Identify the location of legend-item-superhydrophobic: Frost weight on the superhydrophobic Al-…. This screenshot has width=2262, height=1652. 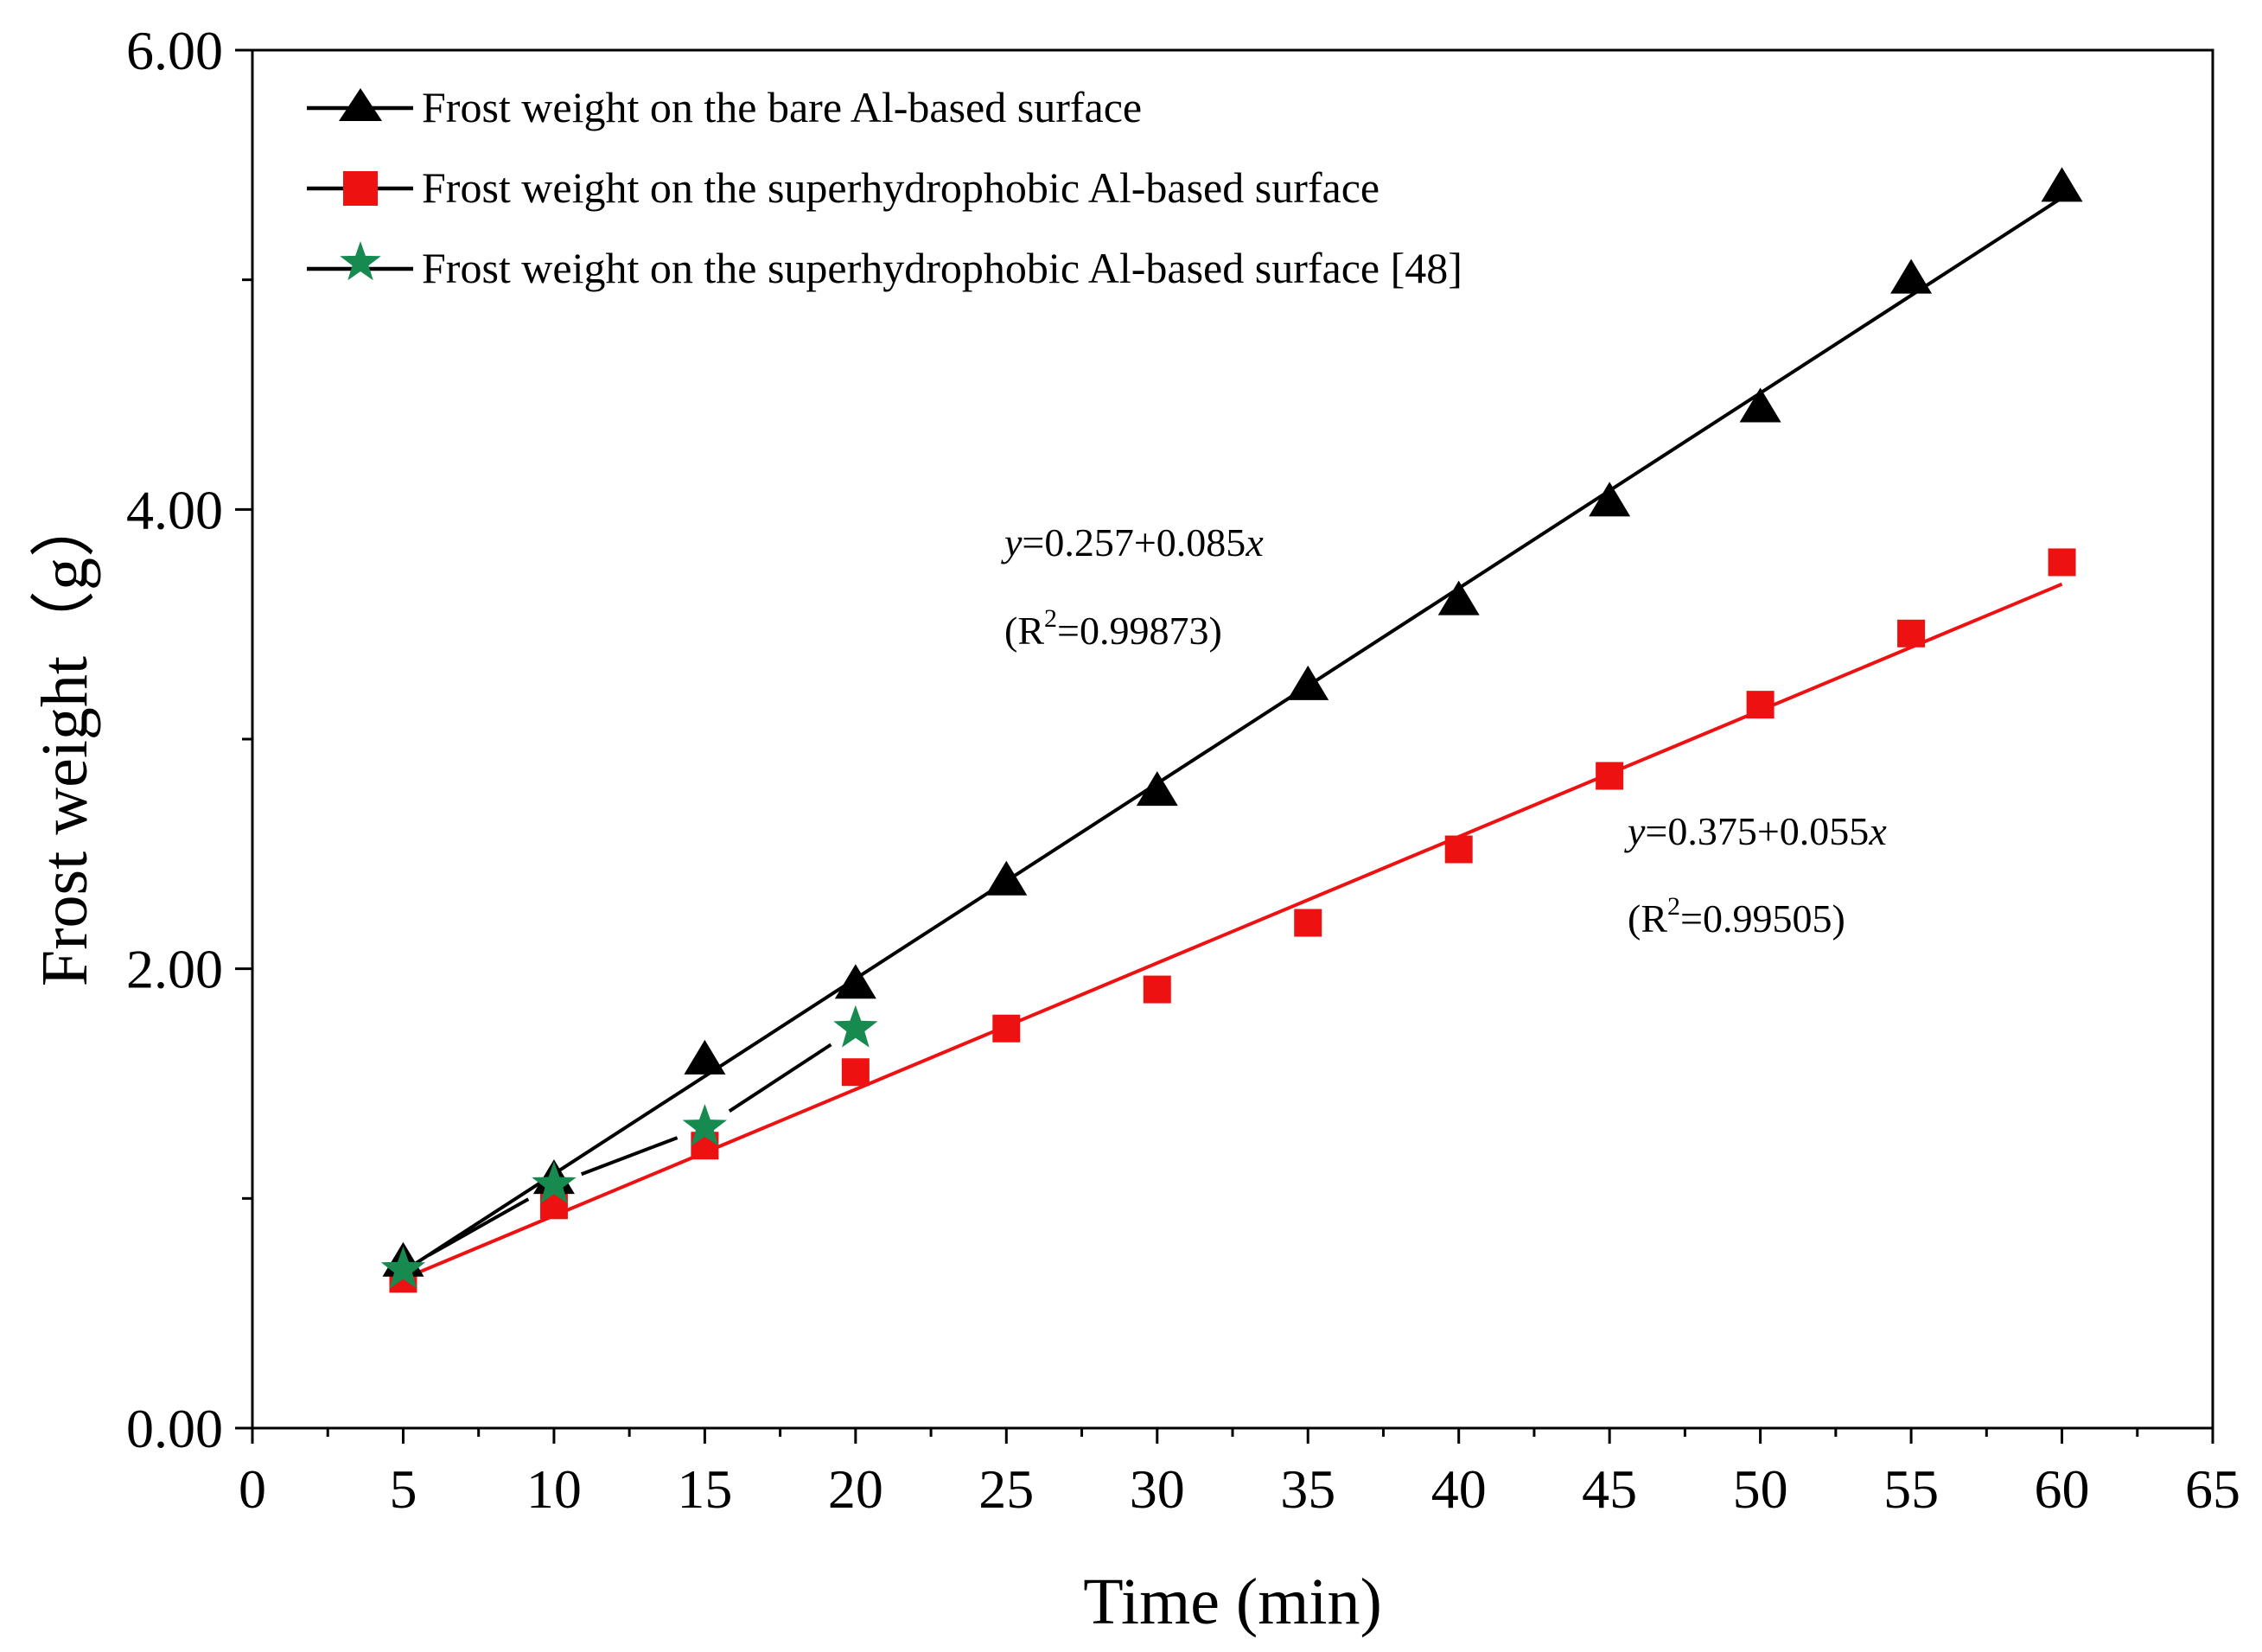
(843, 188).